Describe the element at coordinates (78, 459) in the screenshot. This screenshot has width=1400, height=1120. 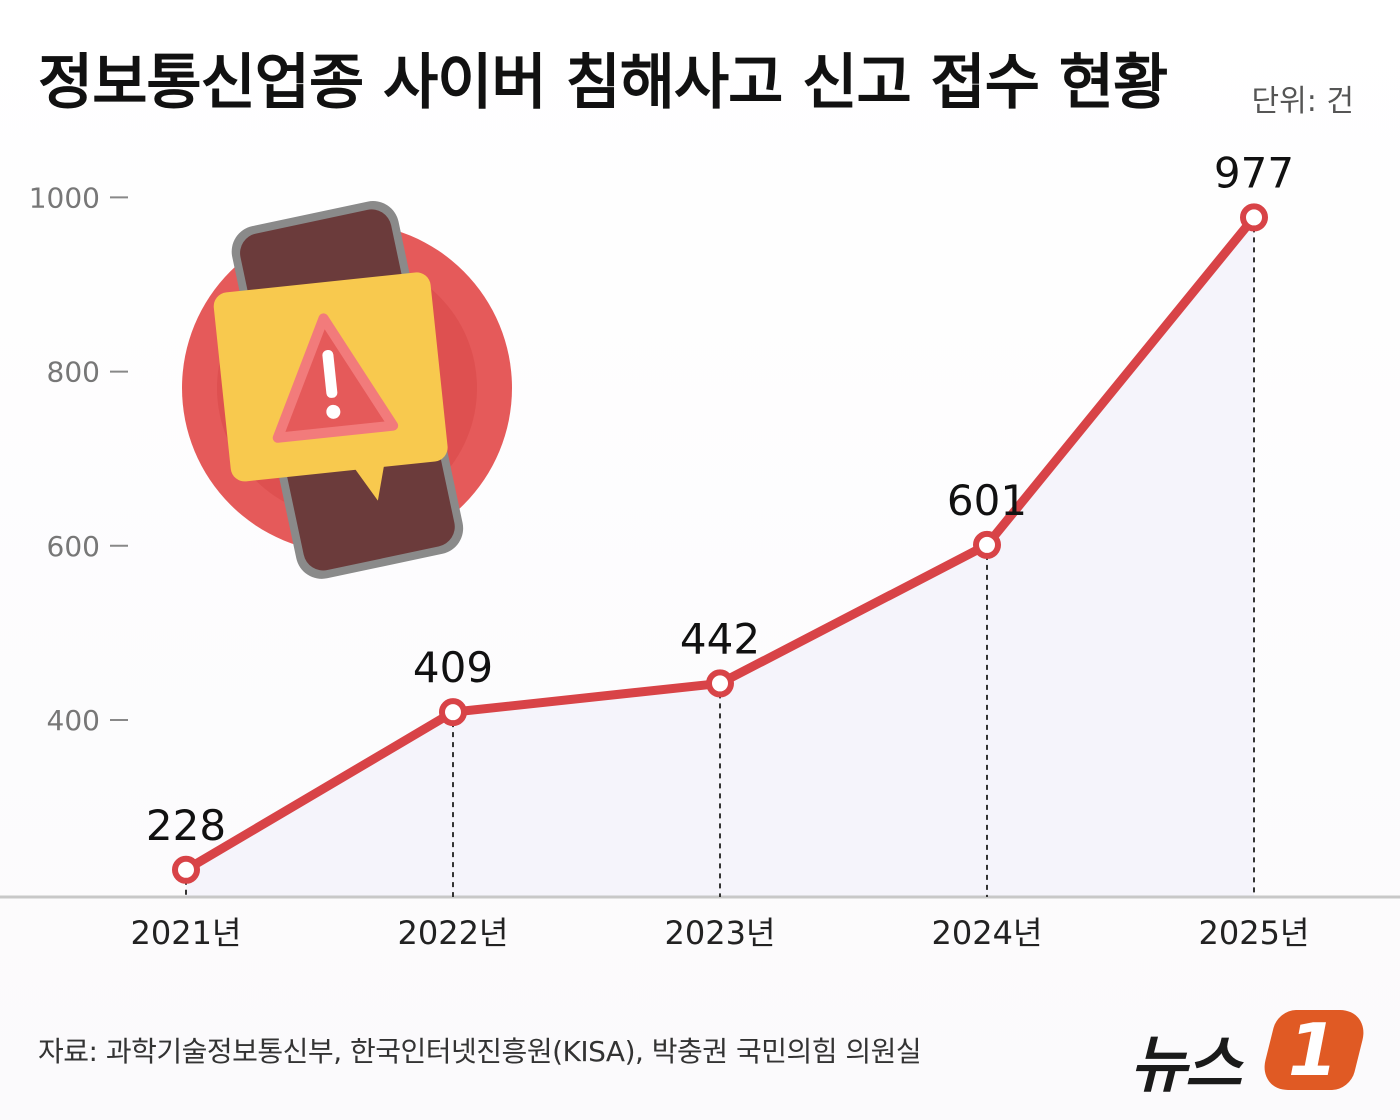
I see `y-axis: 400 600 800 1000` at that location.